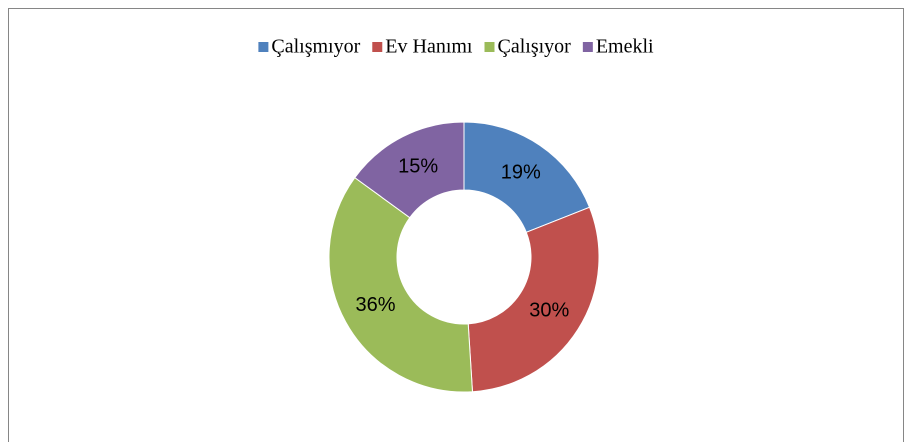  I want to click on legend-item: Çalışıyor, so click(528, 47).